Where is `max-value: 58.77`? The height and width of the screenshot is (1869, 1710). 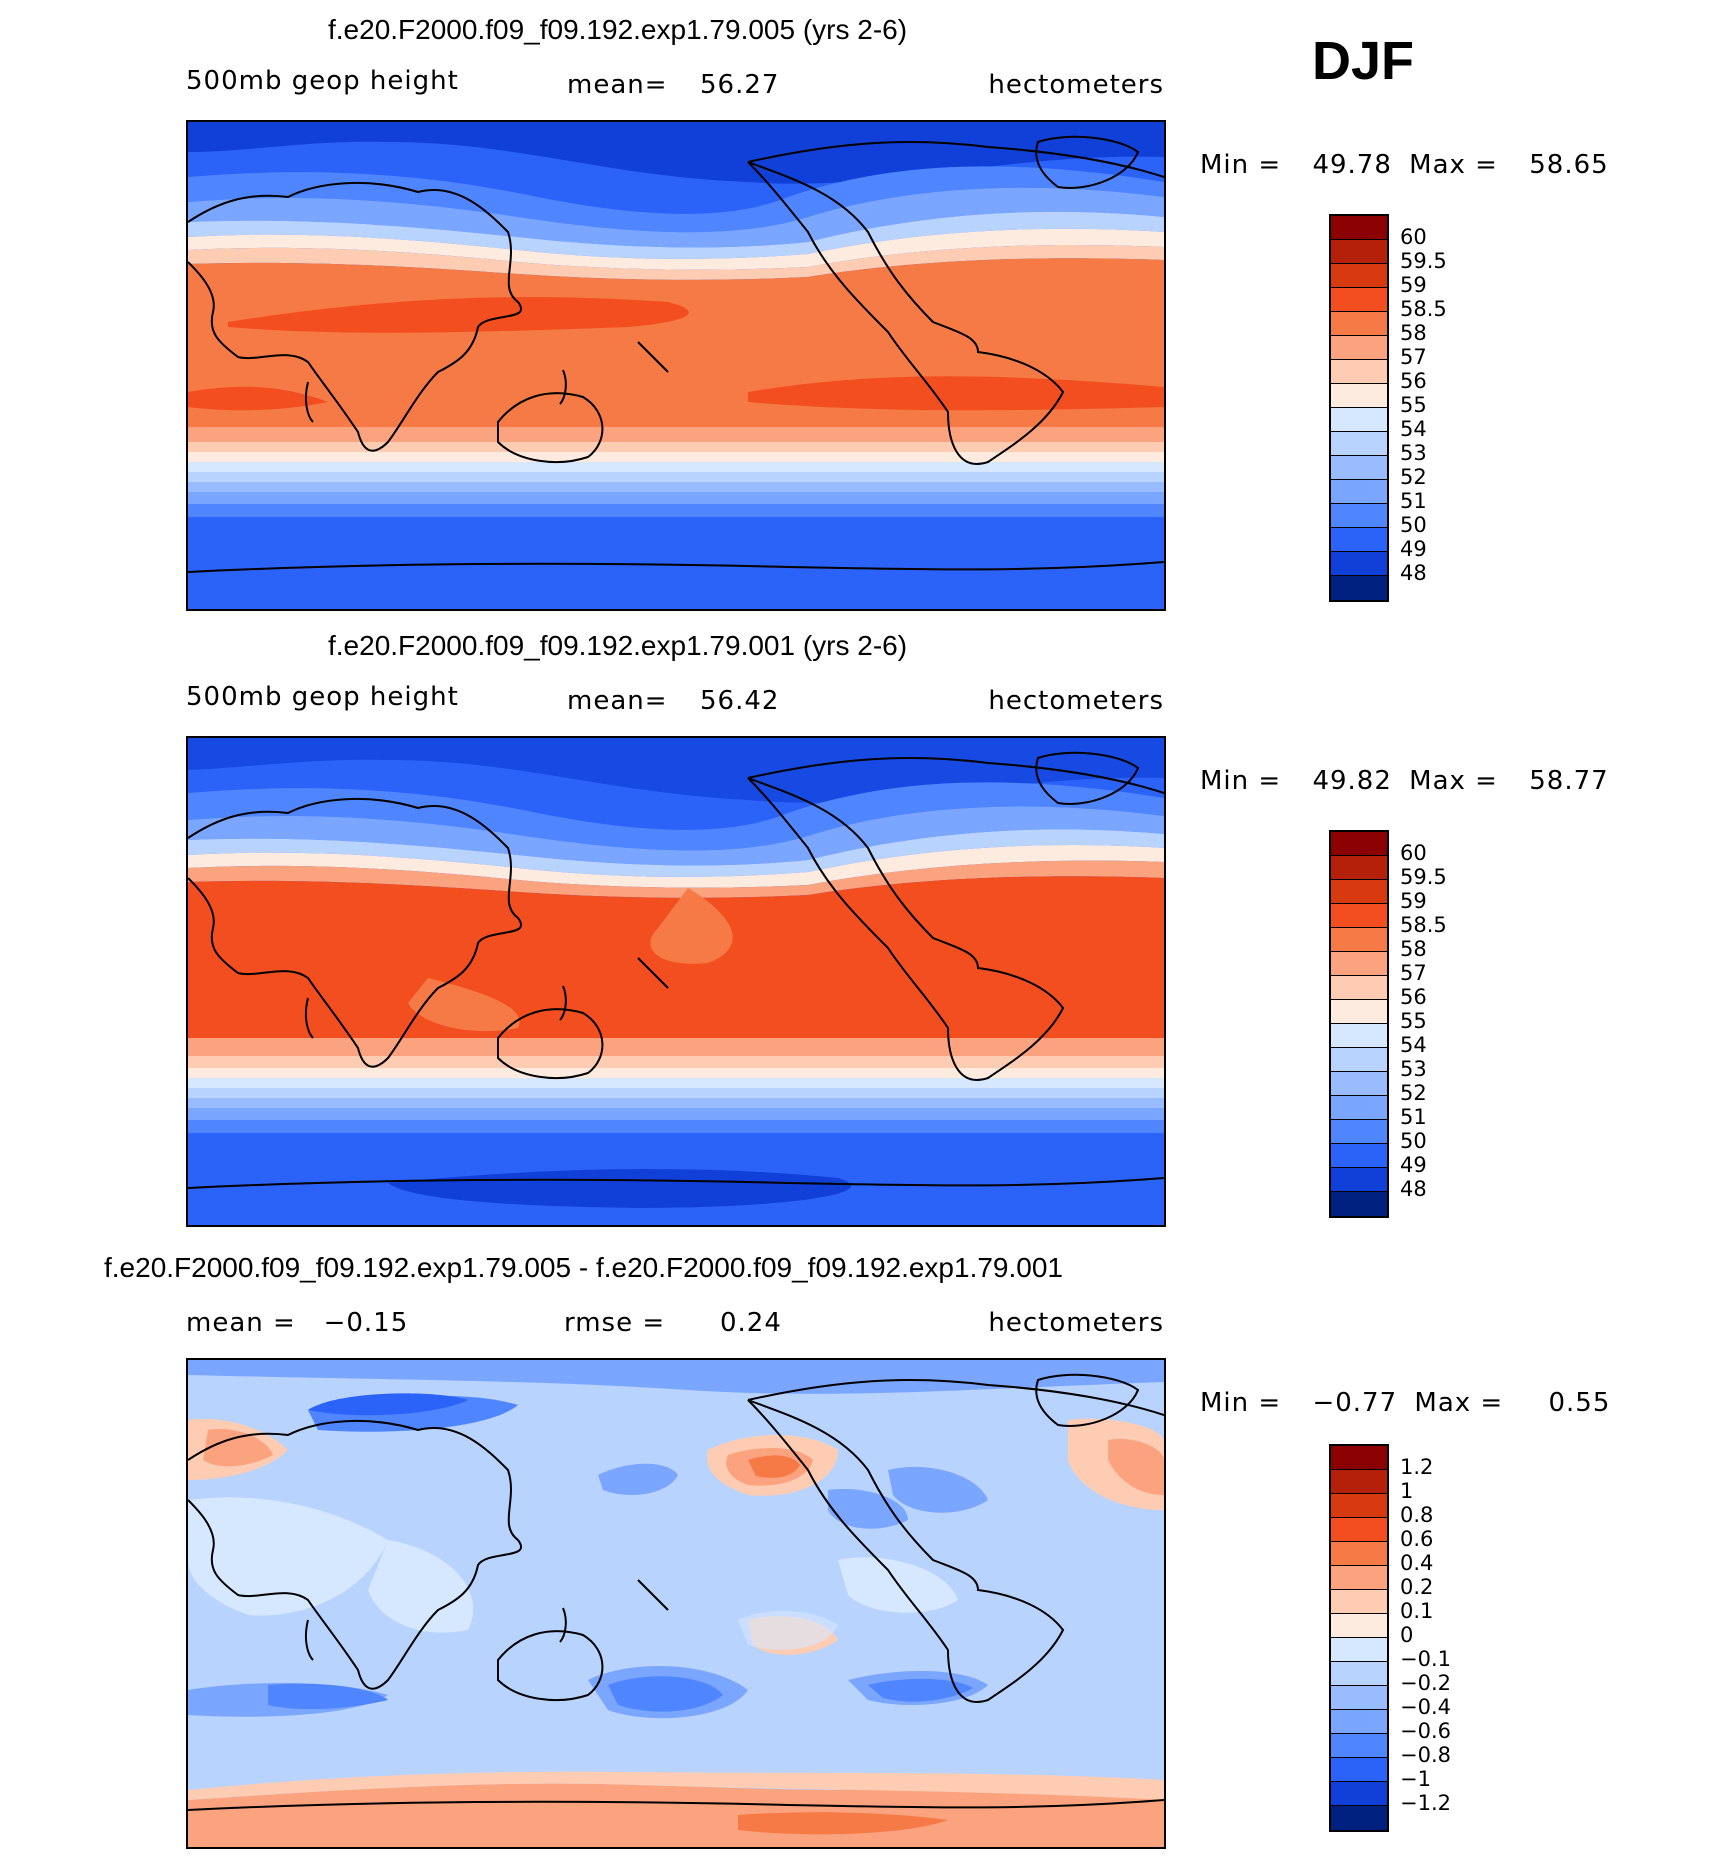 max-value: 58.77 is located at coordinates (1569, 781).